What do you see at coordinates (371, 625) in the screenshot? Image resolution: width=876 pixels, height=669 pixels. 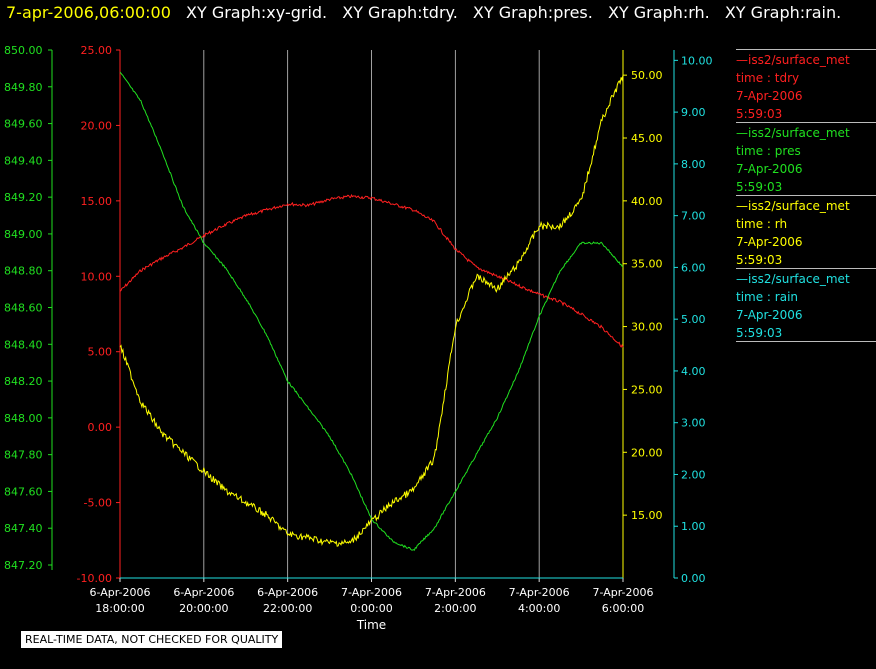 I see `x-axis-title: Time` at bounding box center [371, 625].